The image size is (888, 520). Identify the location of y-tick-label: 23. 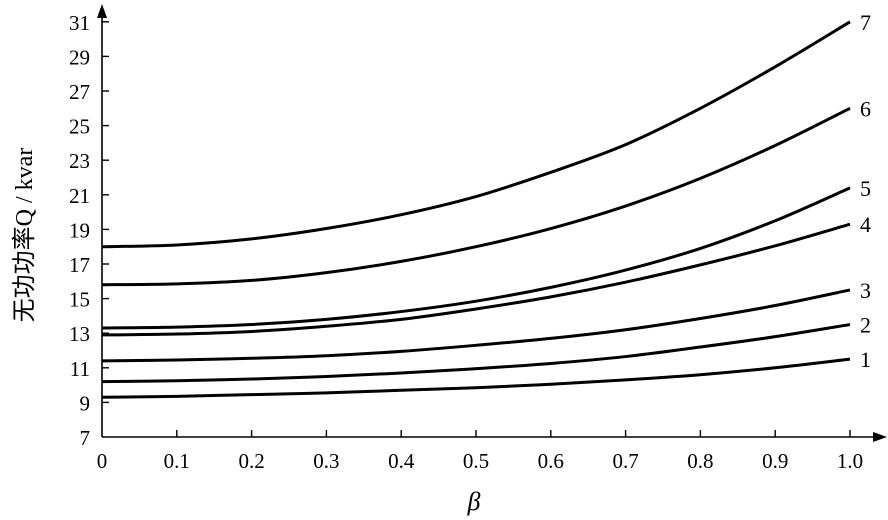
(79, 161).